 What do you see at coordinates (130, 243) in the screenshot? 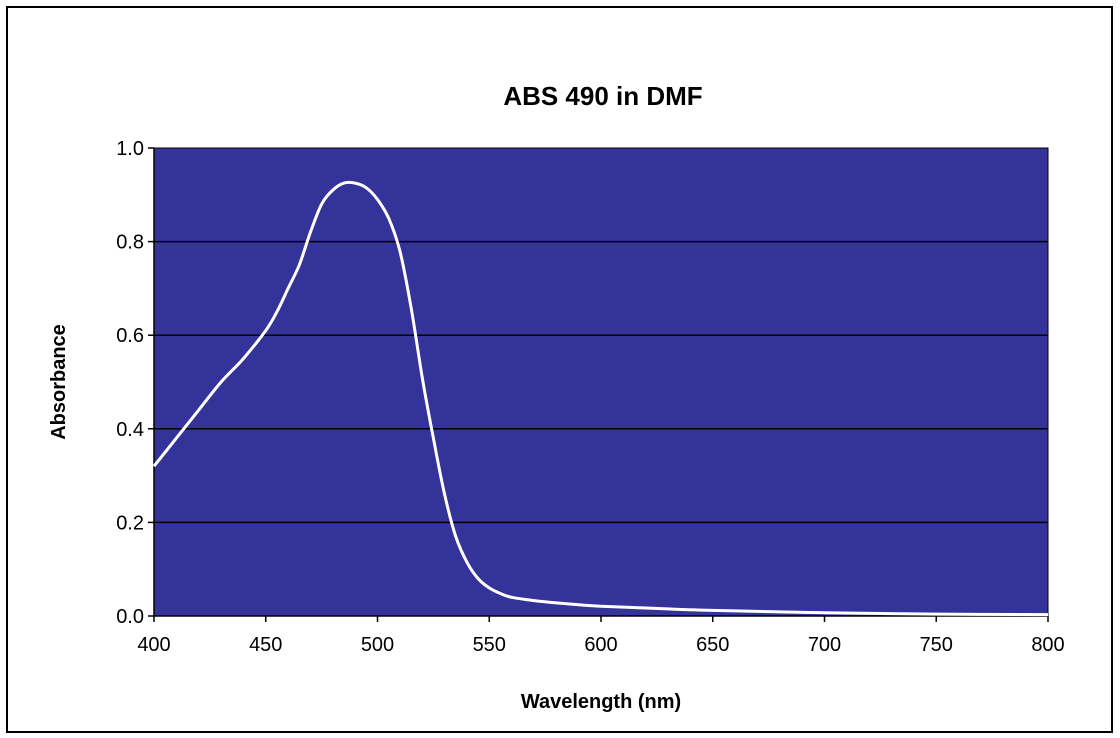
I see `y-tick-label: 0.8` at bounding box center [130, 243].